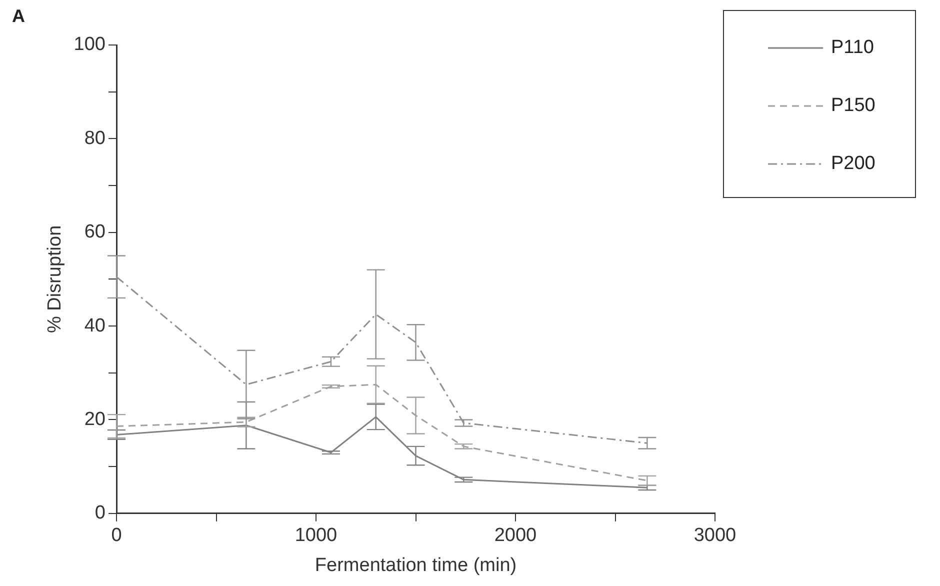 This screenshot has height=586, width=940. What do you see at coordinates (852, 47) in the screenshot?
I see `legend-label: P110` at bounding box center [852, 47].